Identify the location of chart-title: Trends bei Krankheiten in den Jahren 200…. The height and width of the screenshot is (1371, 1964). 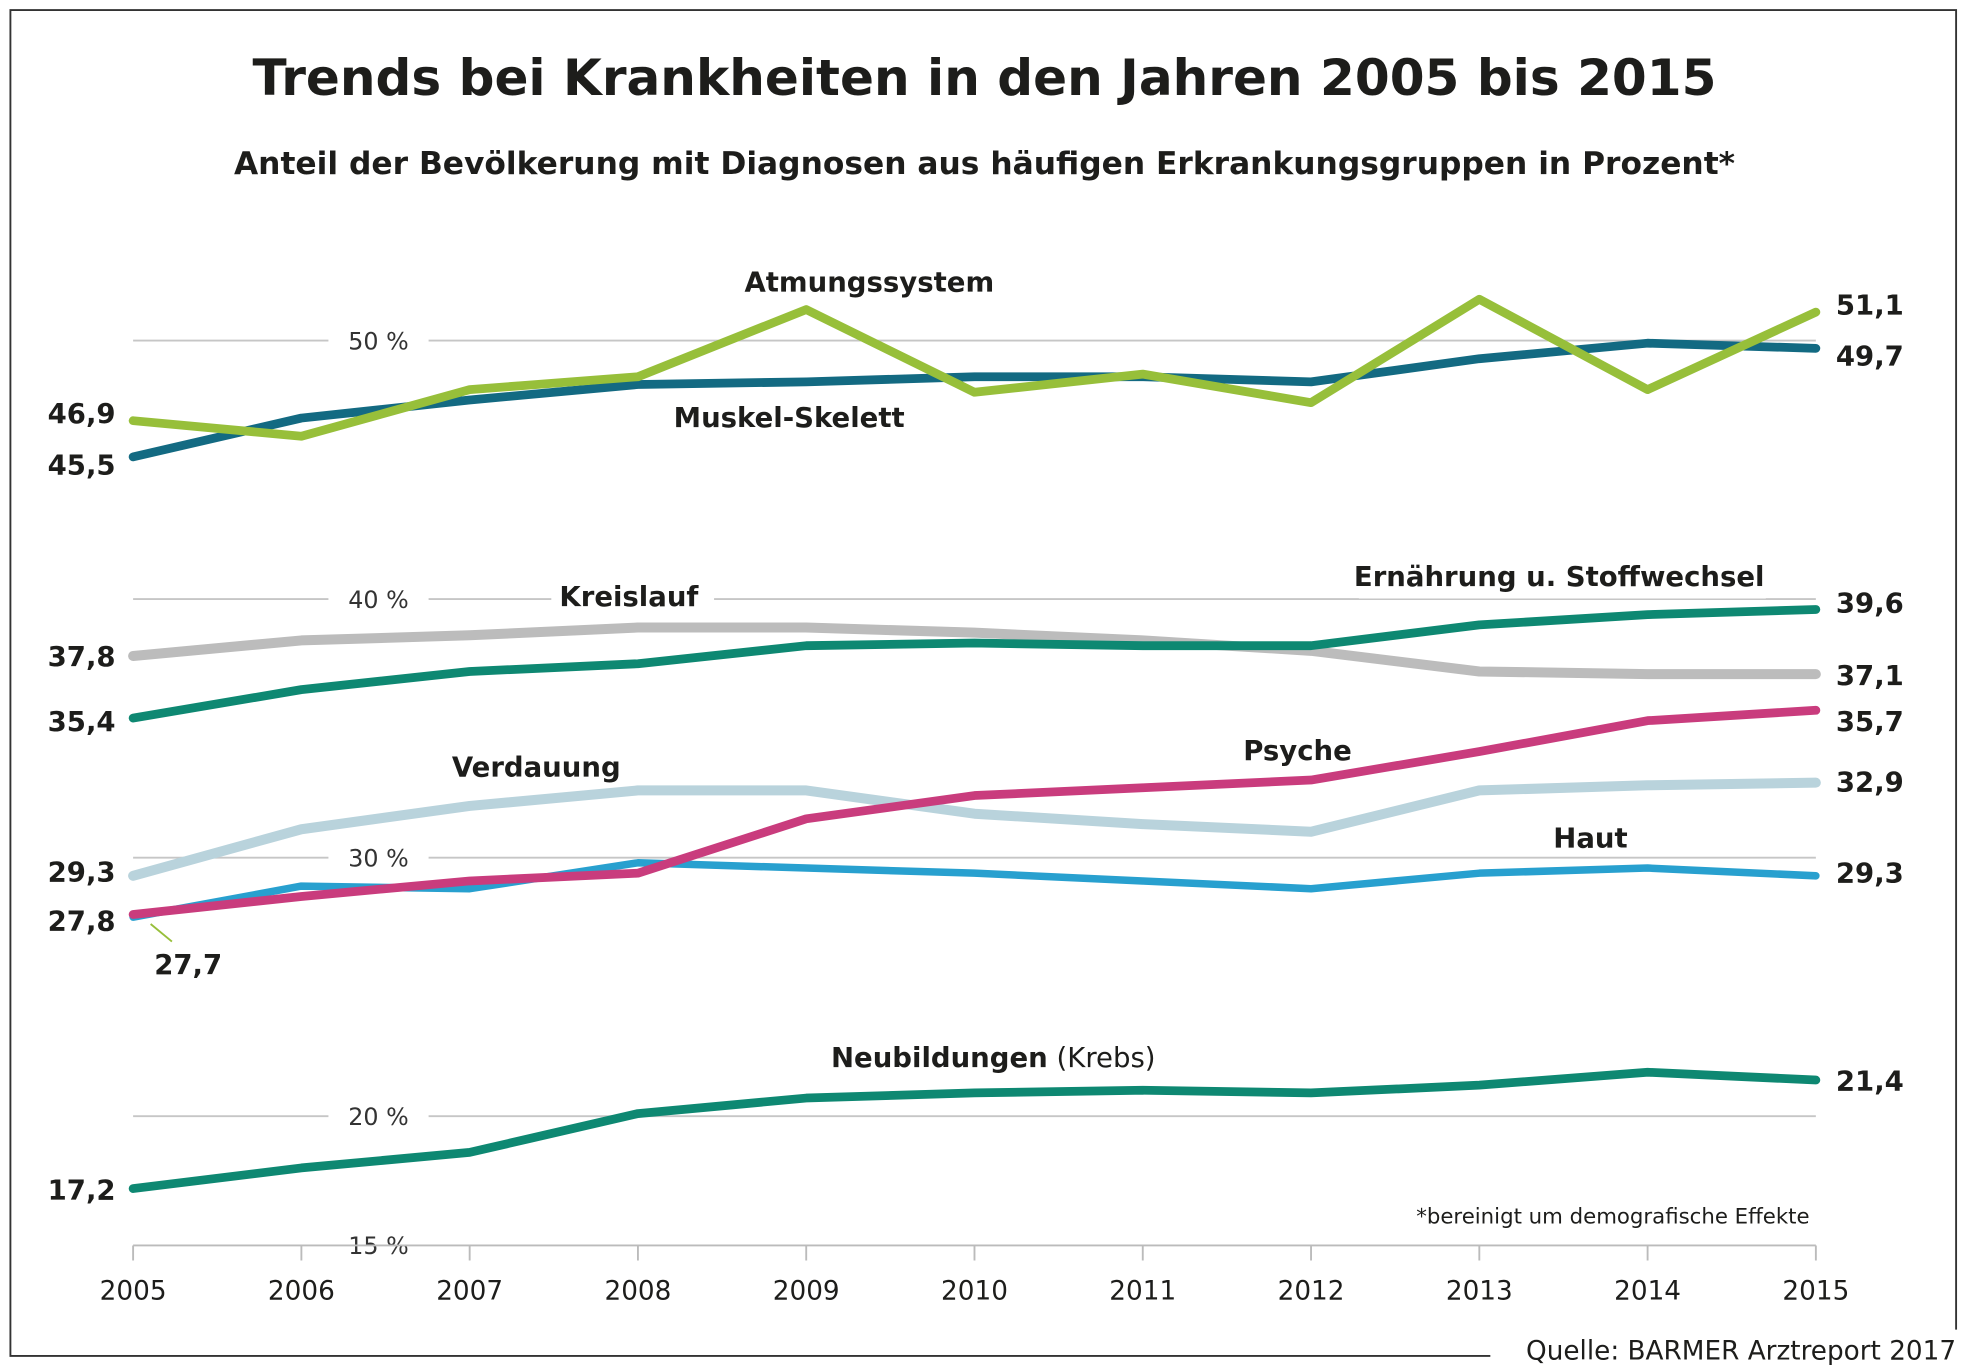
(985, 78).